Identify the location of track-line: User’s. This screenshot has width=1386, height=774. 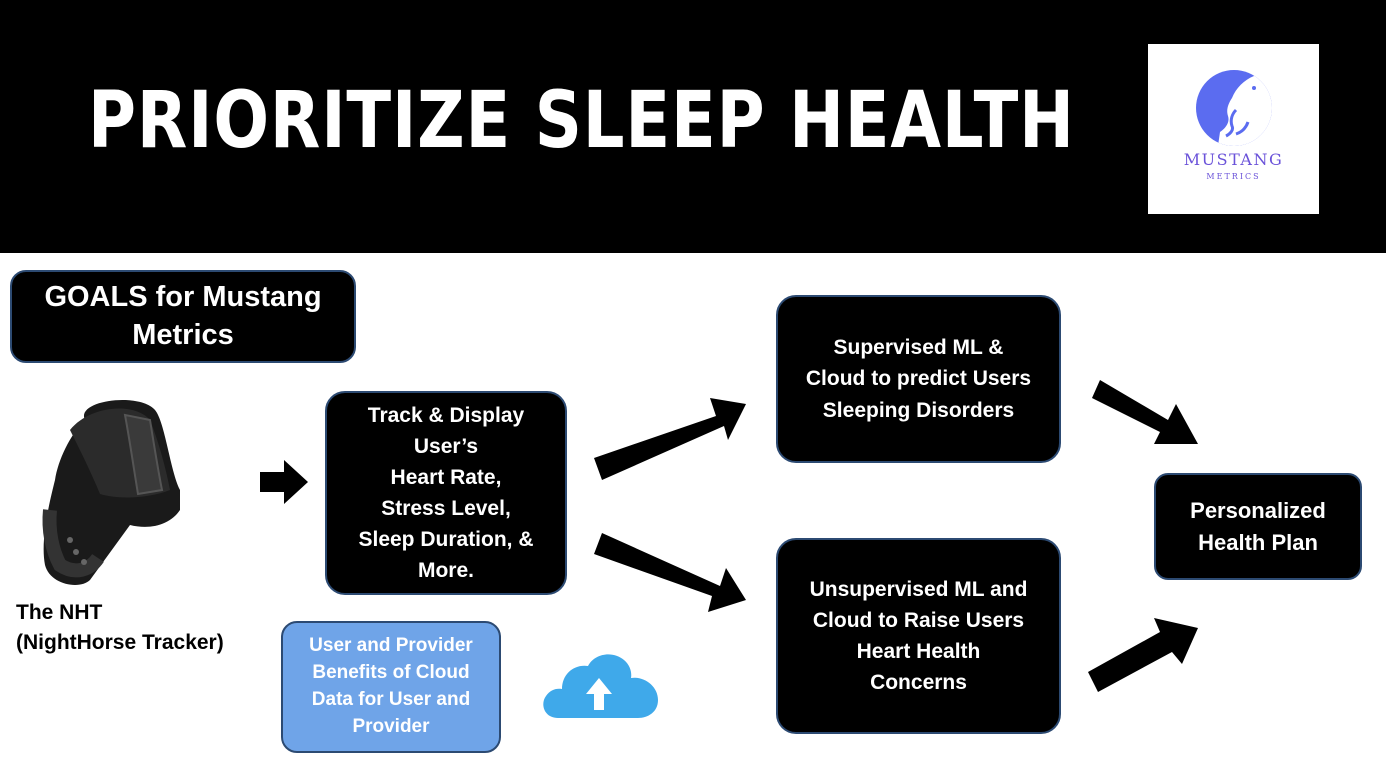
(446, 446).